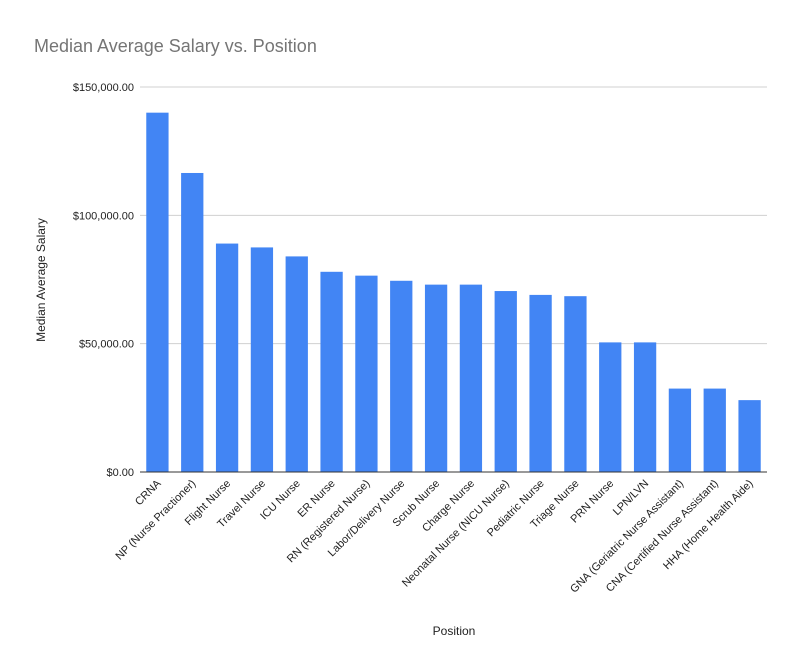 The width and height of the screenshot is (801, 672). I want to click on y-axis-ticks: $0.00 $50,000.00 $100,000.00 $150,000.00, so click(103, 280).